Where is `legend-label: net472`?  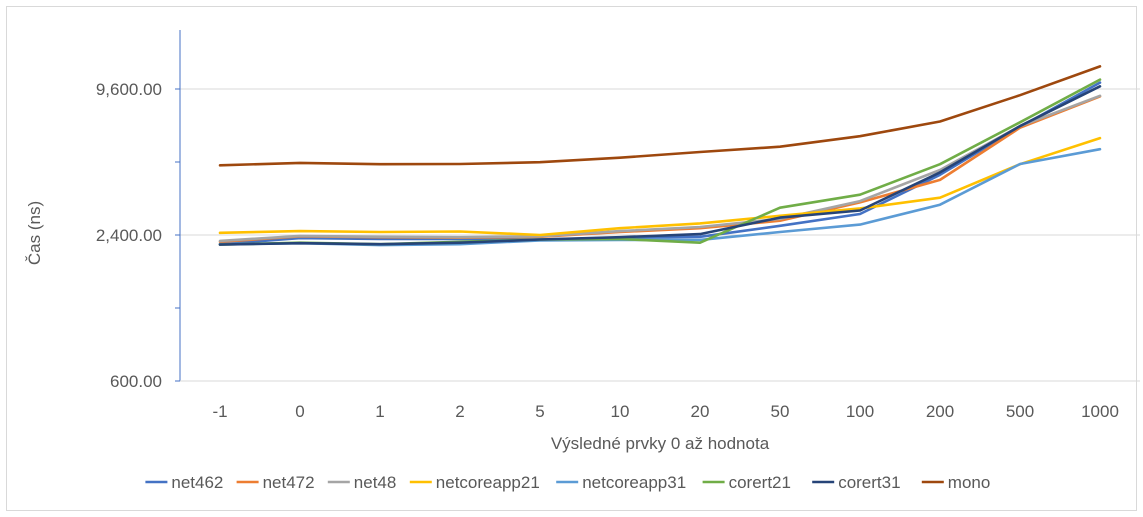
legend-label: net472 is located at coordinates (289, 482).